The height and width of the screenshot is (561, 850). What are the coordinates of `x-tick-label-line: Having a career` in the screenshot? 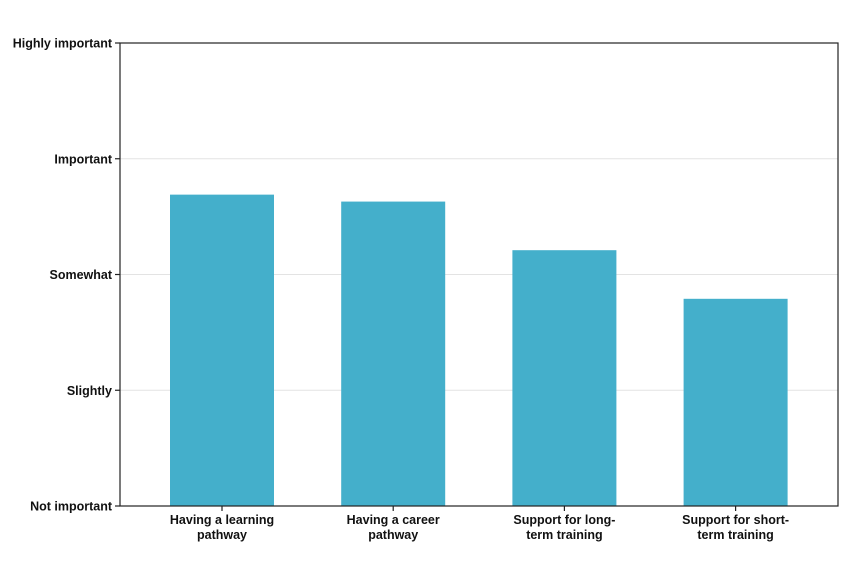 It's located at (393, 520).